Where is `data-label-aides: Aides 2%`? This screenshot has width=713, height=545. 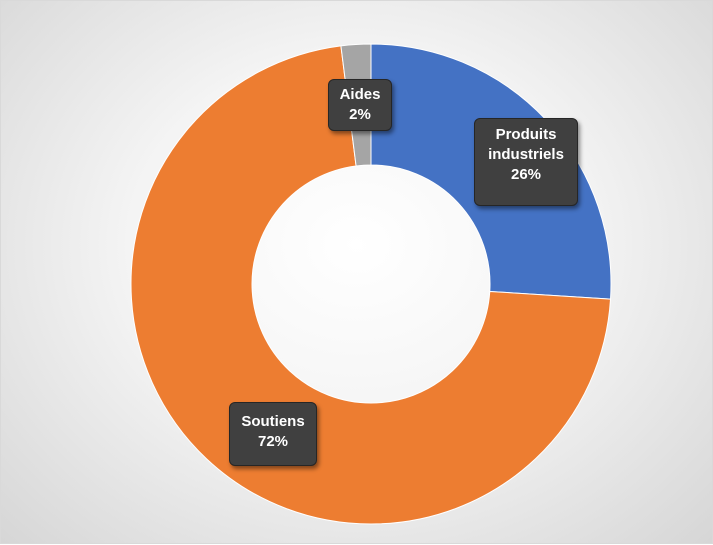 data-label-aides: Aides 2% is located at coordinates (360, 105).